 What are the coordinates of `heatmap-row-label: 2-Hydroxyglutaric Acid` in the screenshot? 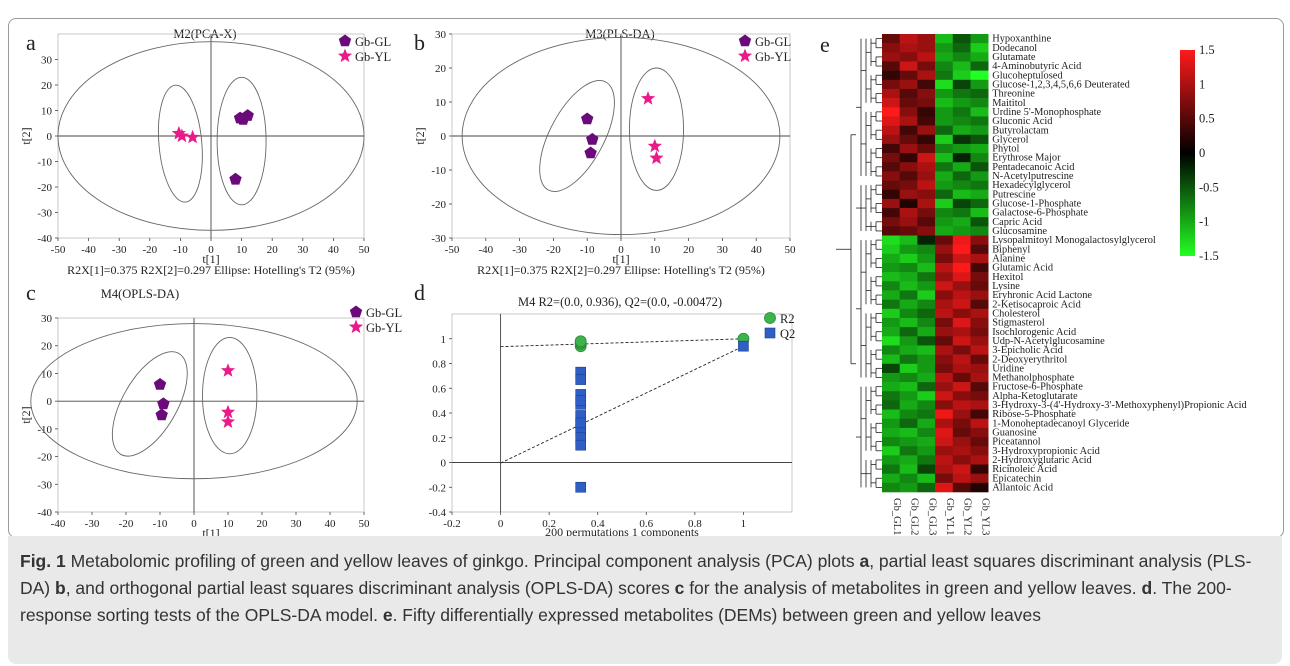 It's located at (1042, 460).